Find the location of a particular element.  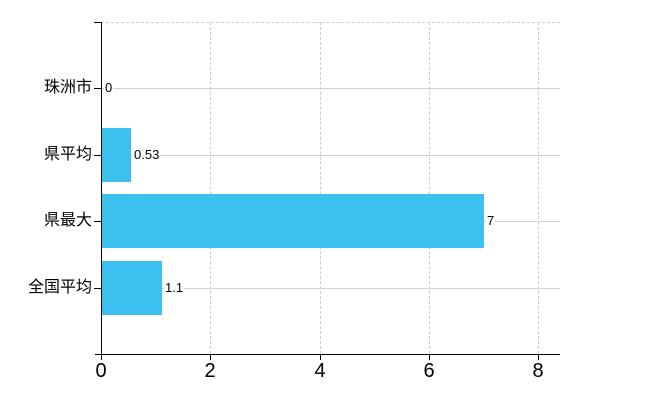

category-label: 県平均 is located at coordinates (67, 154).